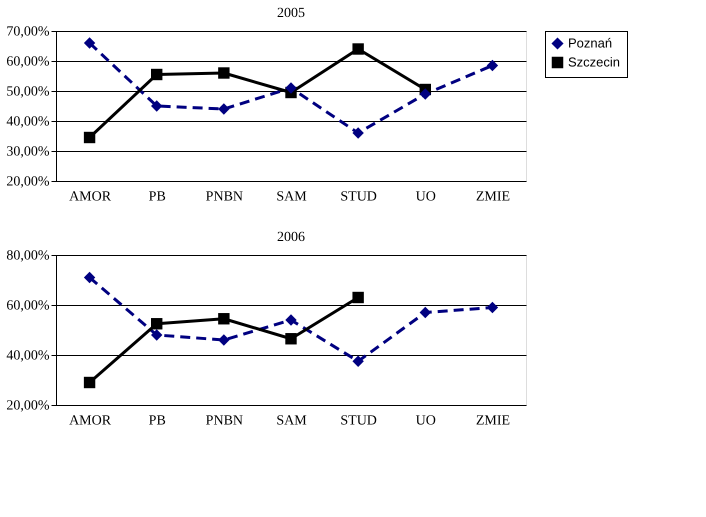 This screenshot has height=517, width=706. I want to click on legend-label: Szczecin, so click(594, 62).